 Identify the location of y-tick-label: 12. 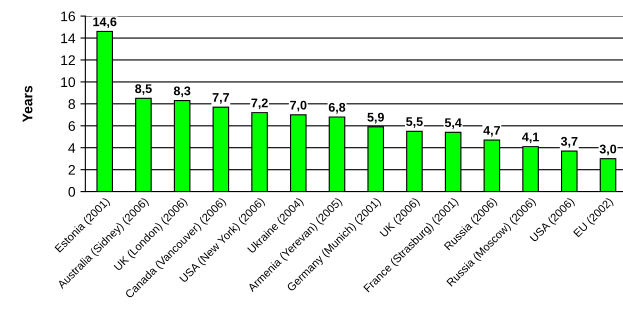
(68, 60).